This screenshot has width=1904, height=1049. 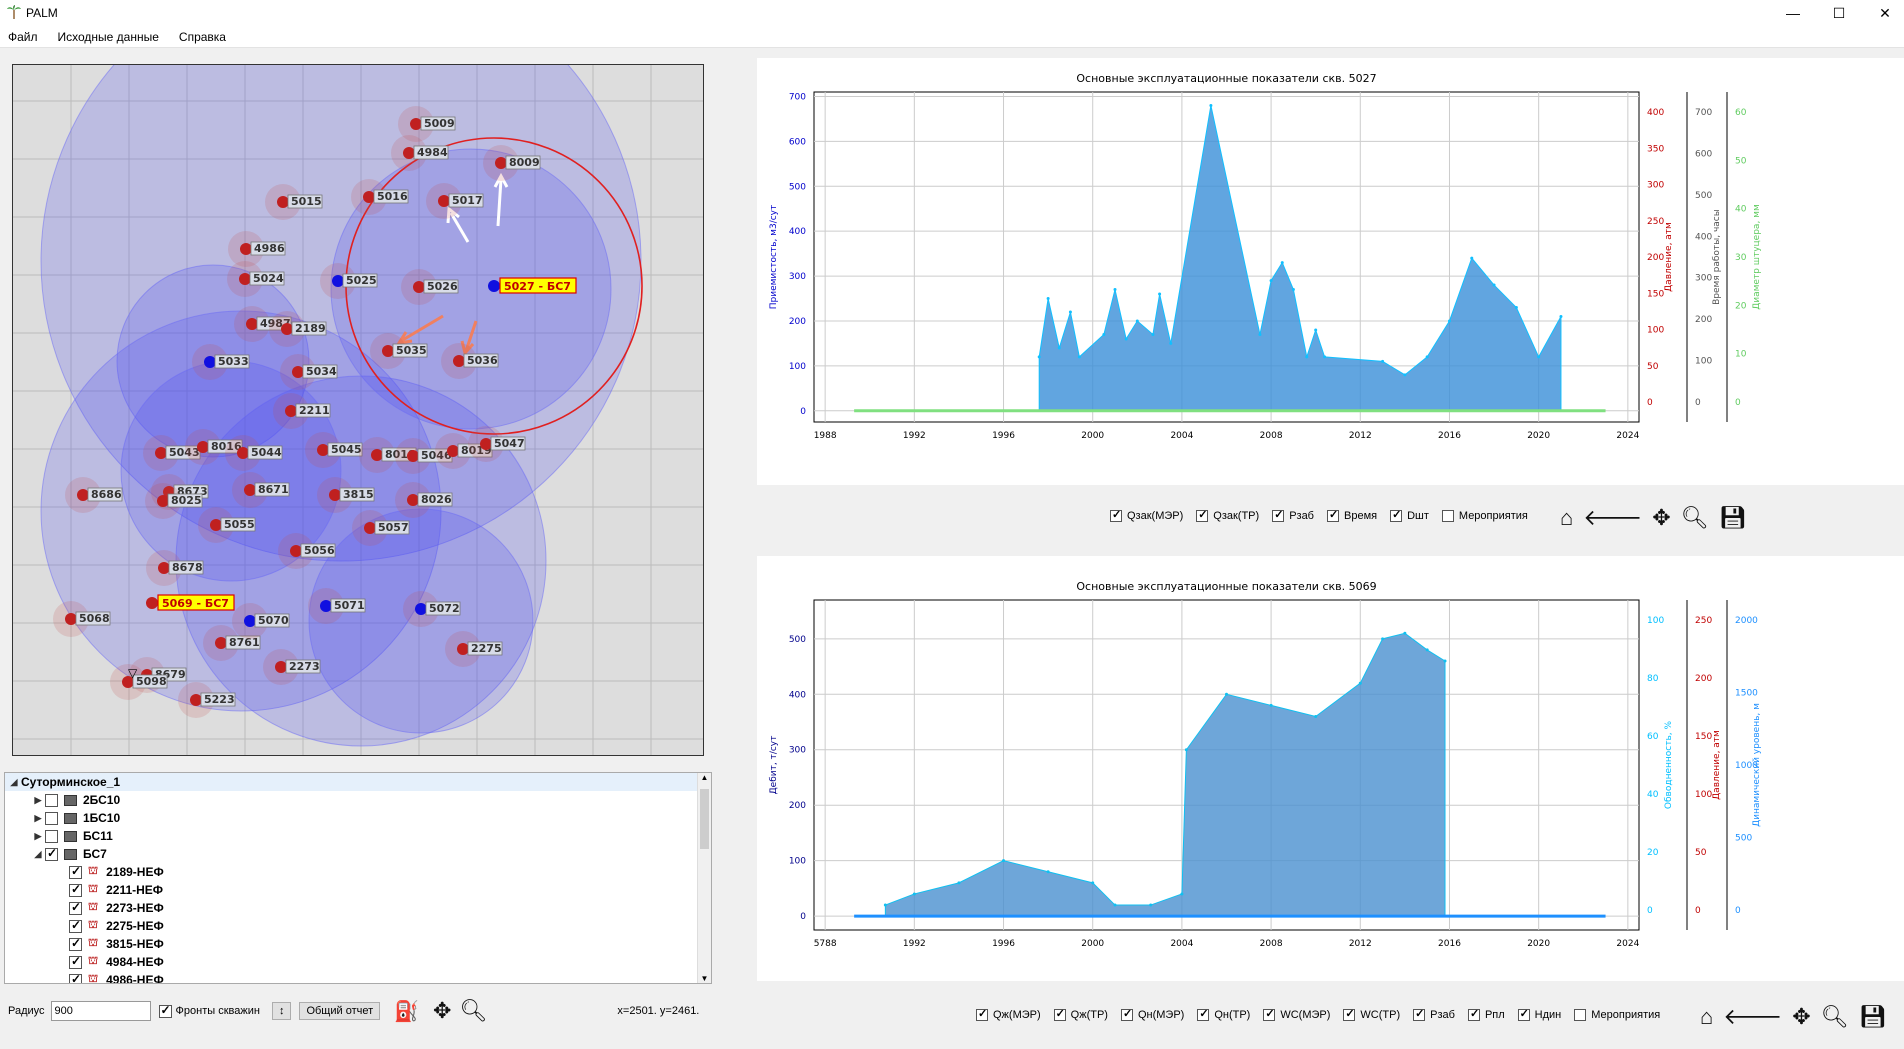 What do you see at coordinates (358, 872) in the screenshot?
I see `tree-well-0: ⛫ 2189-НЕФ` at bounding box center [358, 872].